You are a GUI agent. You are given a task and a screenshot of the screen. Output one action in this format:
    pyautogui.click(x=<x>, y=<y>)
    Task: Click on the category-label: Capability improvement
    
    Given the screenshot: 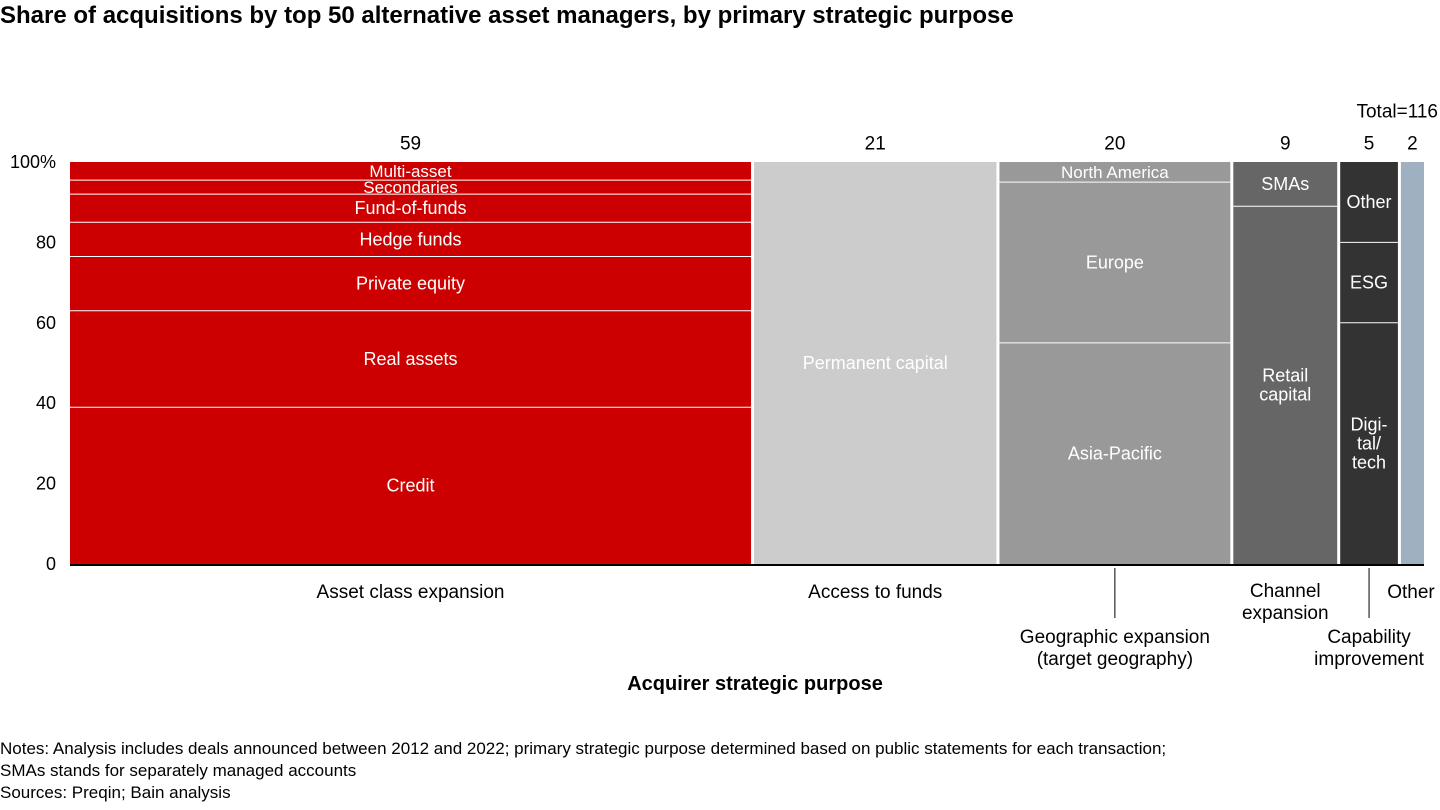 What is the action you would take?
    pyautogui.click(x=1369, y=648)
    